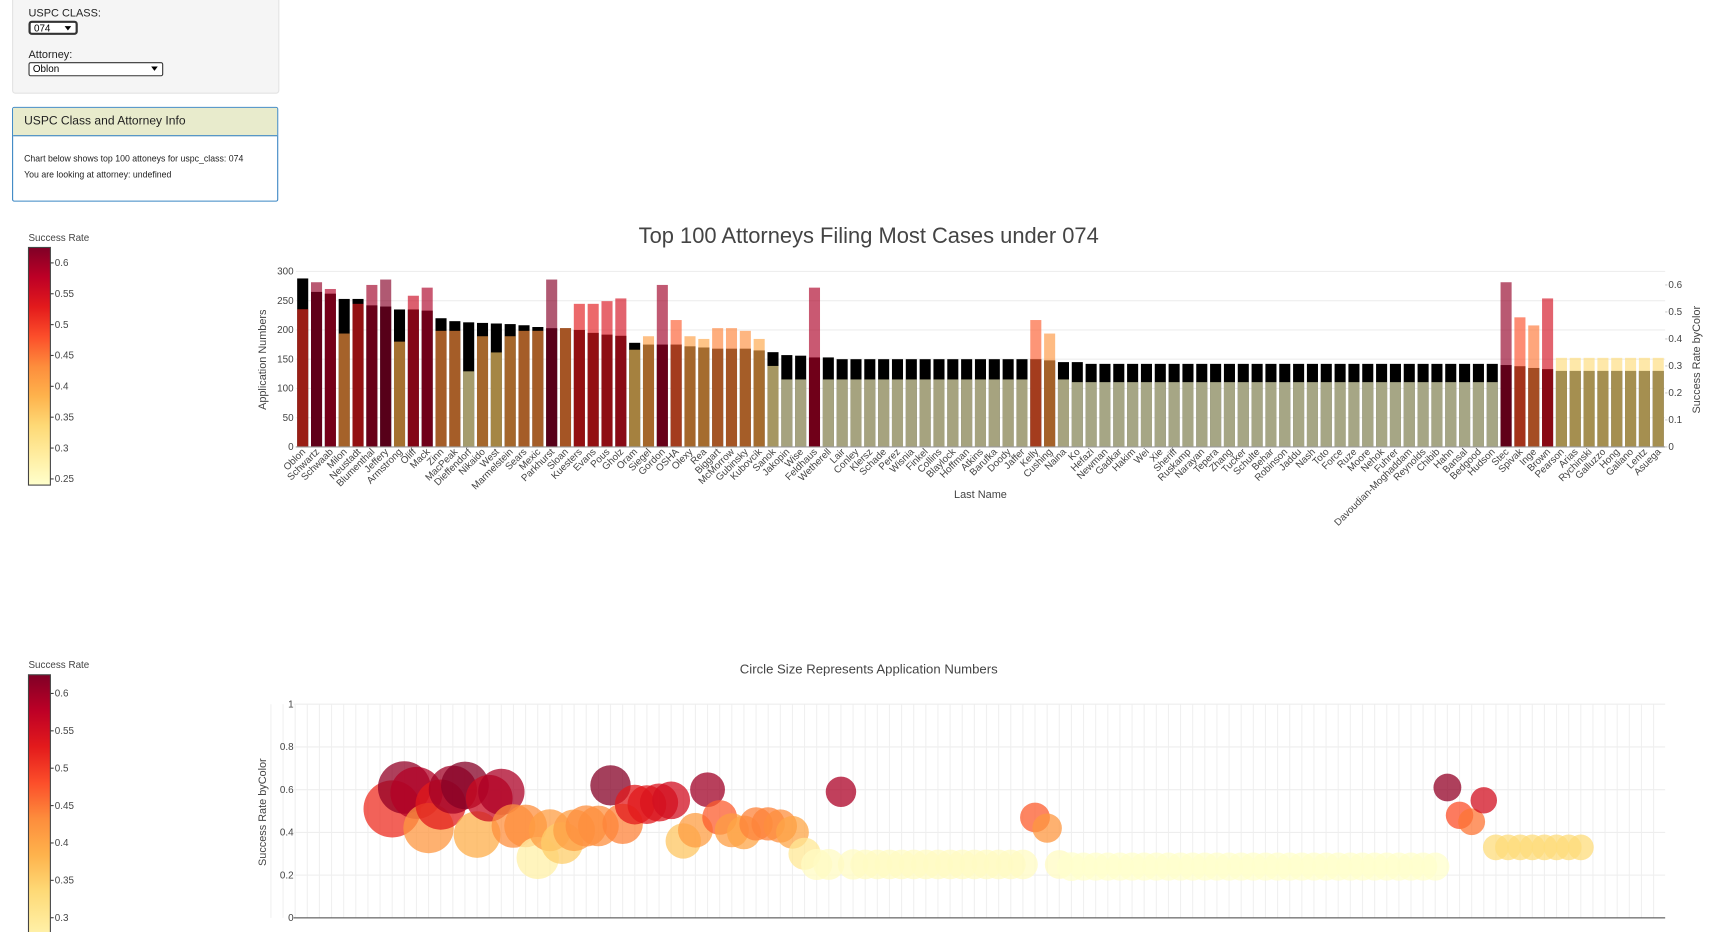  Describe the element at coordinates (1675, 312) in the screenshot. I see `y2-tick-label: 0.5` at that location.